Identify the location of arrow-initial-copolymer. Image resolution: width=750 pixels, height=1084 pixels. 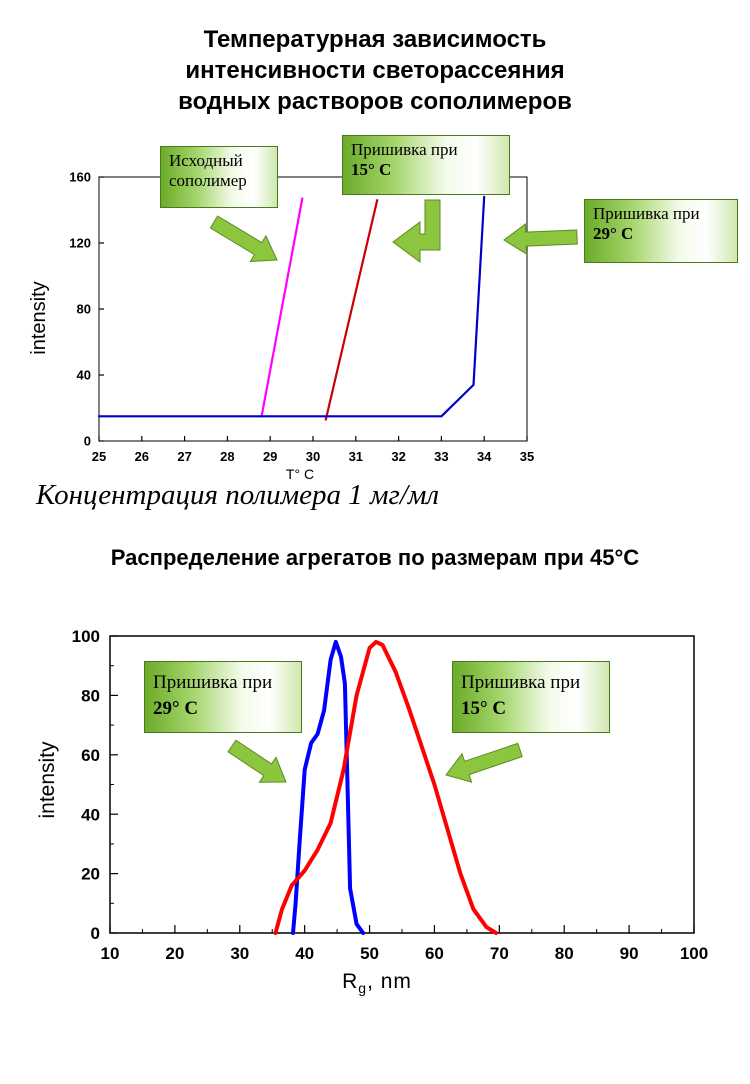
(243, 239).